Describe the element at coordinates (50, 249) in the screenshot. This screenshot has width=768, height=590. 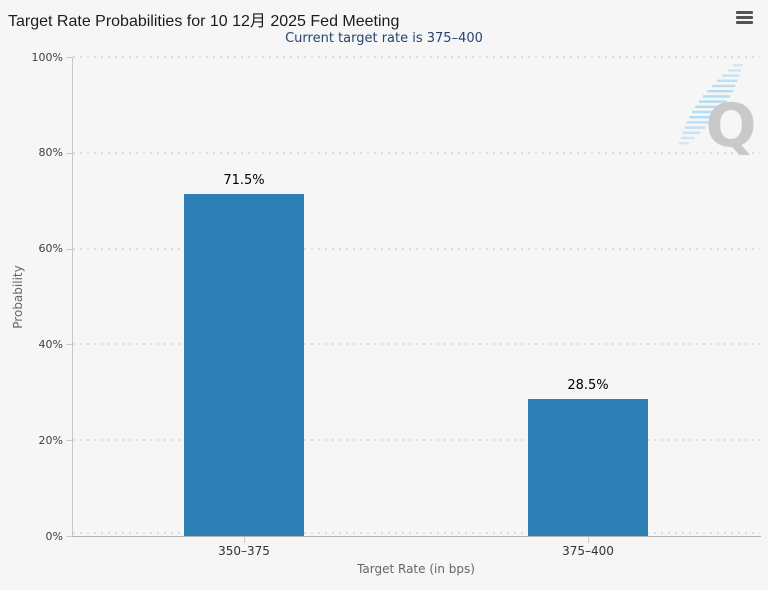
I see `y-axis-tick-label: 60%` at that location.